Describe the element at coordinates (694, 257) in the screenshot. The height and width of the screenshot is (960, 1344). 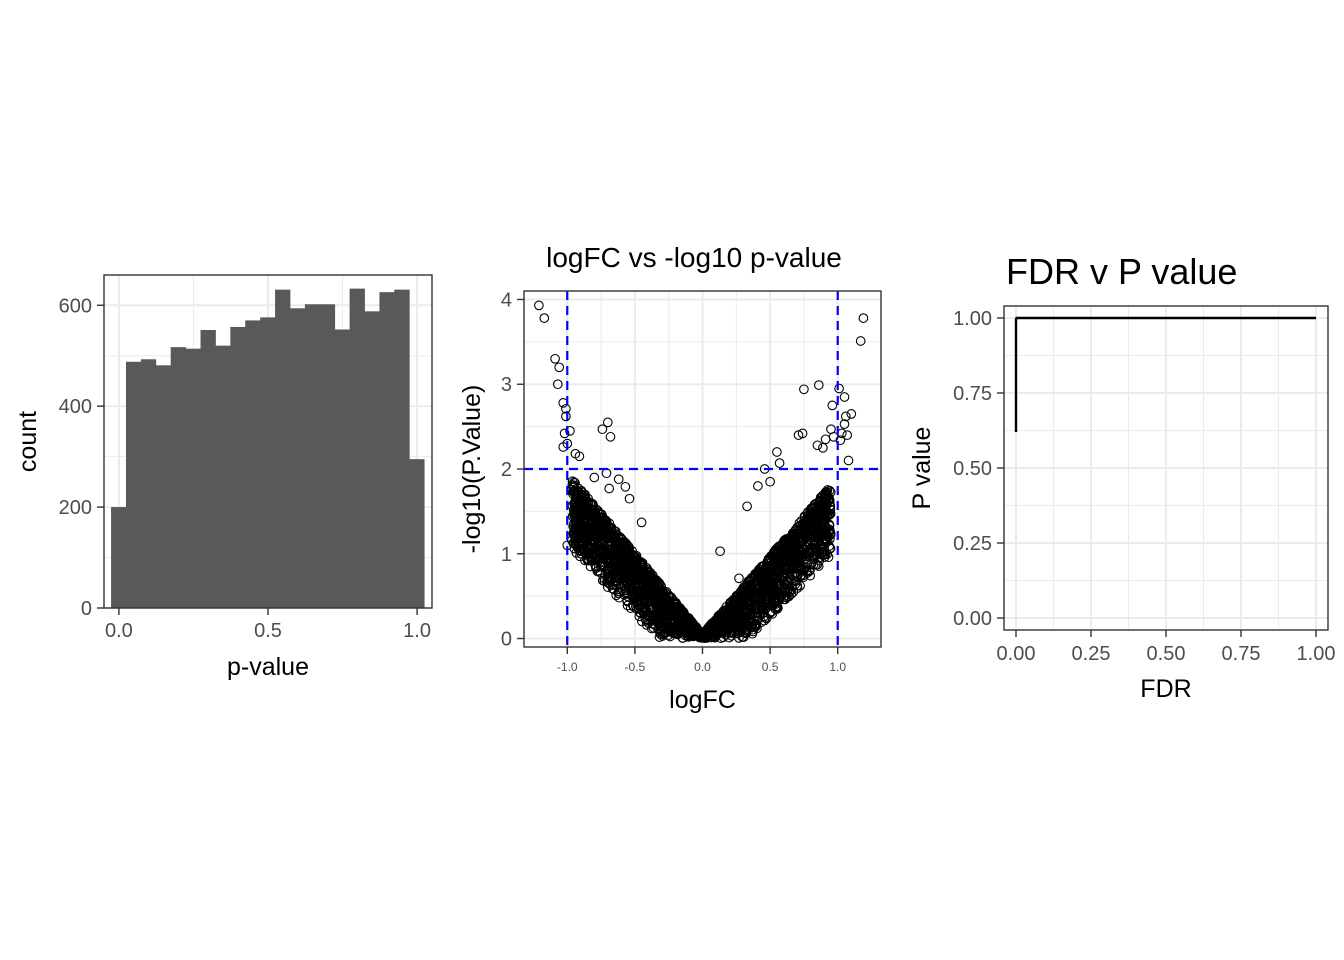
I see `volcano-plot-title: logFC vs -log10 p-value` at that location.